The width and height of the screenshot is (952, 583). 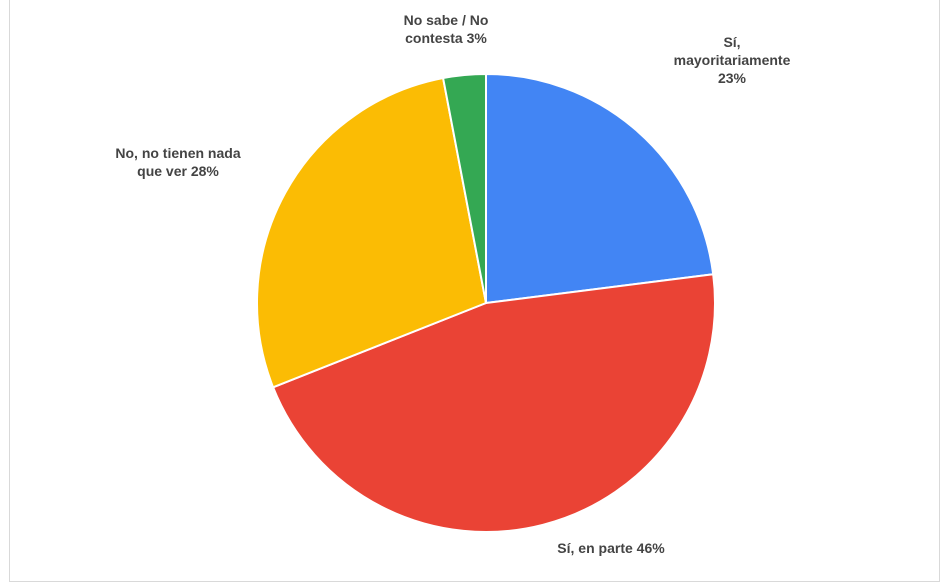 I want to click on slice-label-3: No, no tienen nada que ver 28%, so click(x=177, y=162).